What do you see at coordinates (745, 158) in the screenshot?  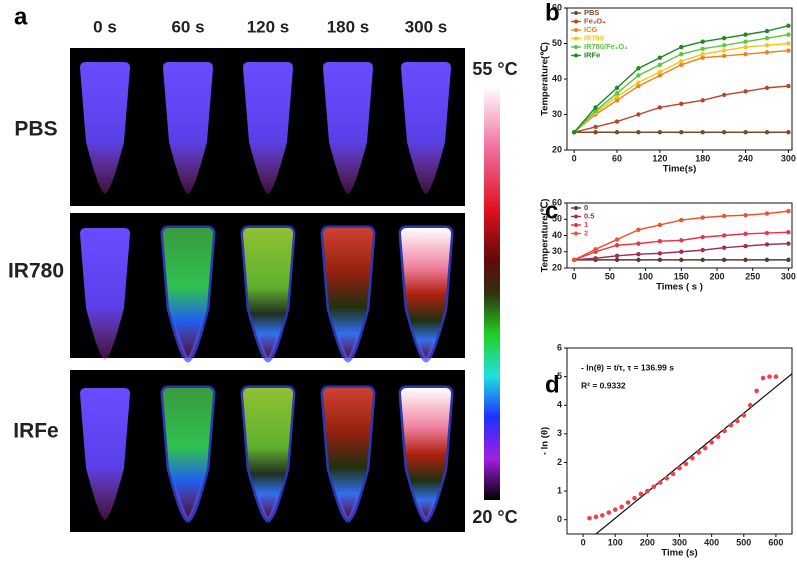 I see `x-tick-label: 240` at bounding box center [745, 158].